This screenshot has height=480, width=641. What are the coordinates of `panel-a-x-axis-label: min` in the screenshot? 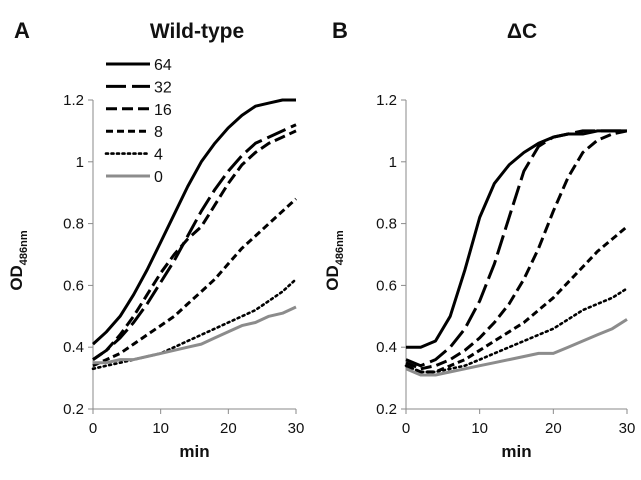 It's located at (194, 451).